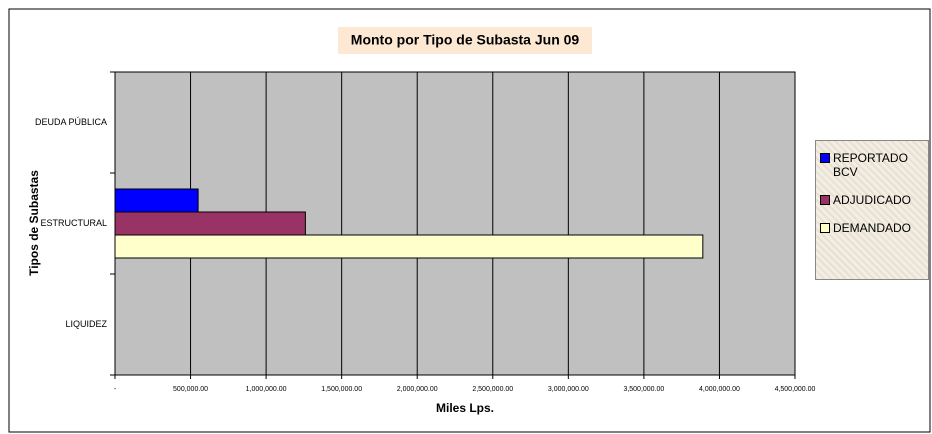 This screenshot has width=932, height=434. Describe the element at coordinates (71, 122) in the screenshot. I see `y-tick-label: DEUDA PÚBLICA` at that location.